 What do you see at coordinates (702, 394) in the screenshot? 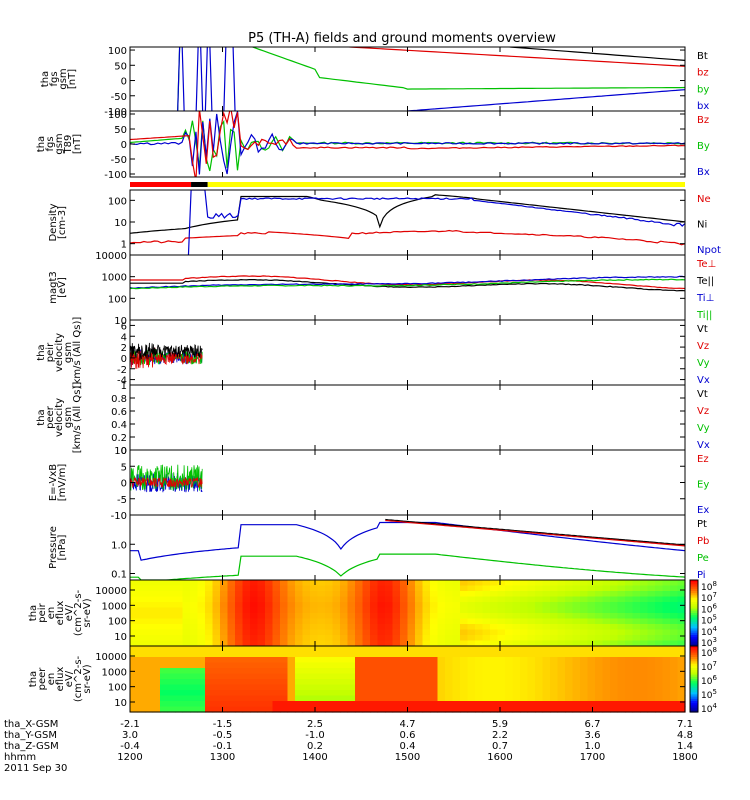
I see `legend-6-Vt: Vt` at bounding box center [702, 394].